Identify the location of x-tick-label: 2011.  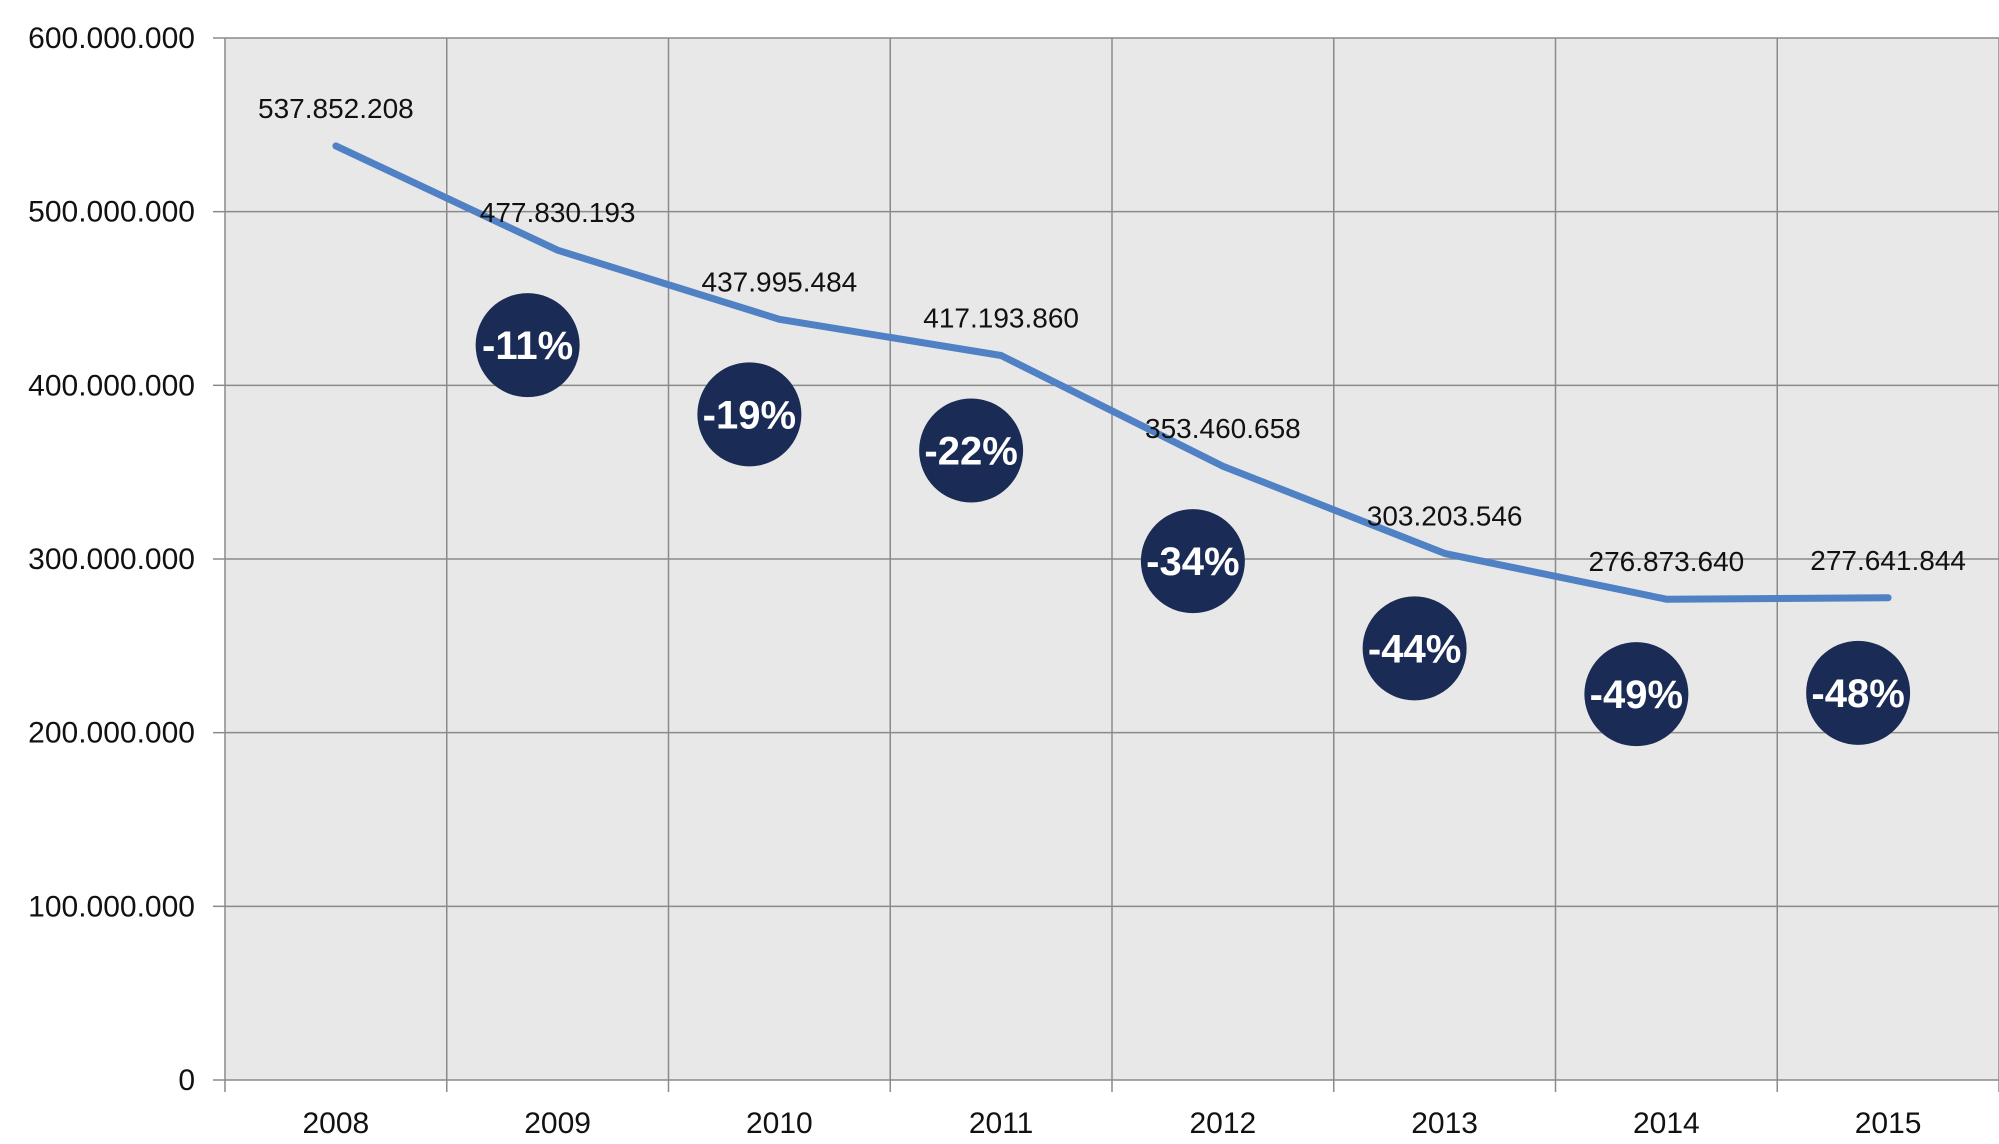
(1001, 1123).